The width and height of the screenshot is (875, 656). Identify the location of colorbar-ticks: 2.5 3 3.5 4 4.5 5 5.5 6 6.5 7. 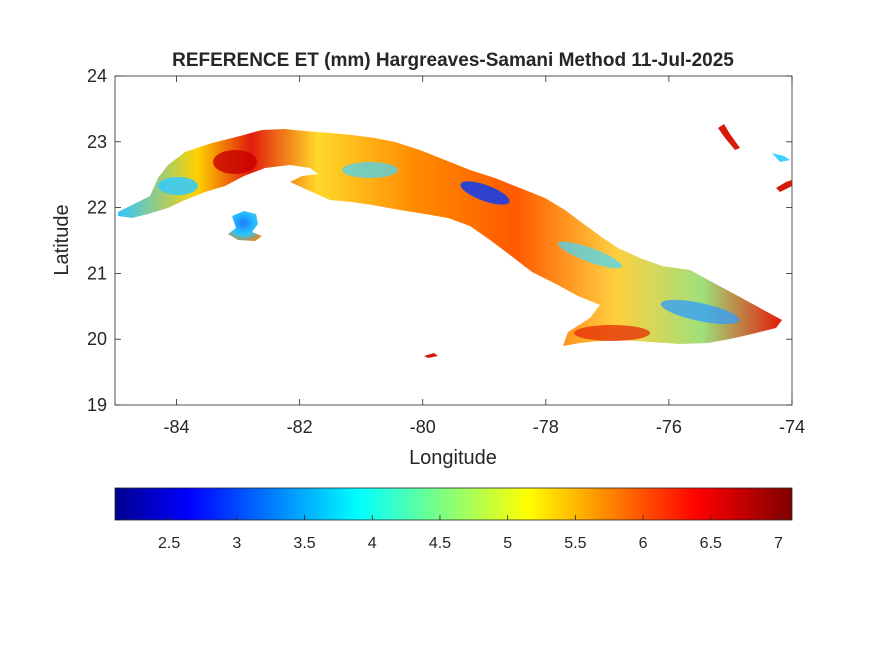
(470, 533).